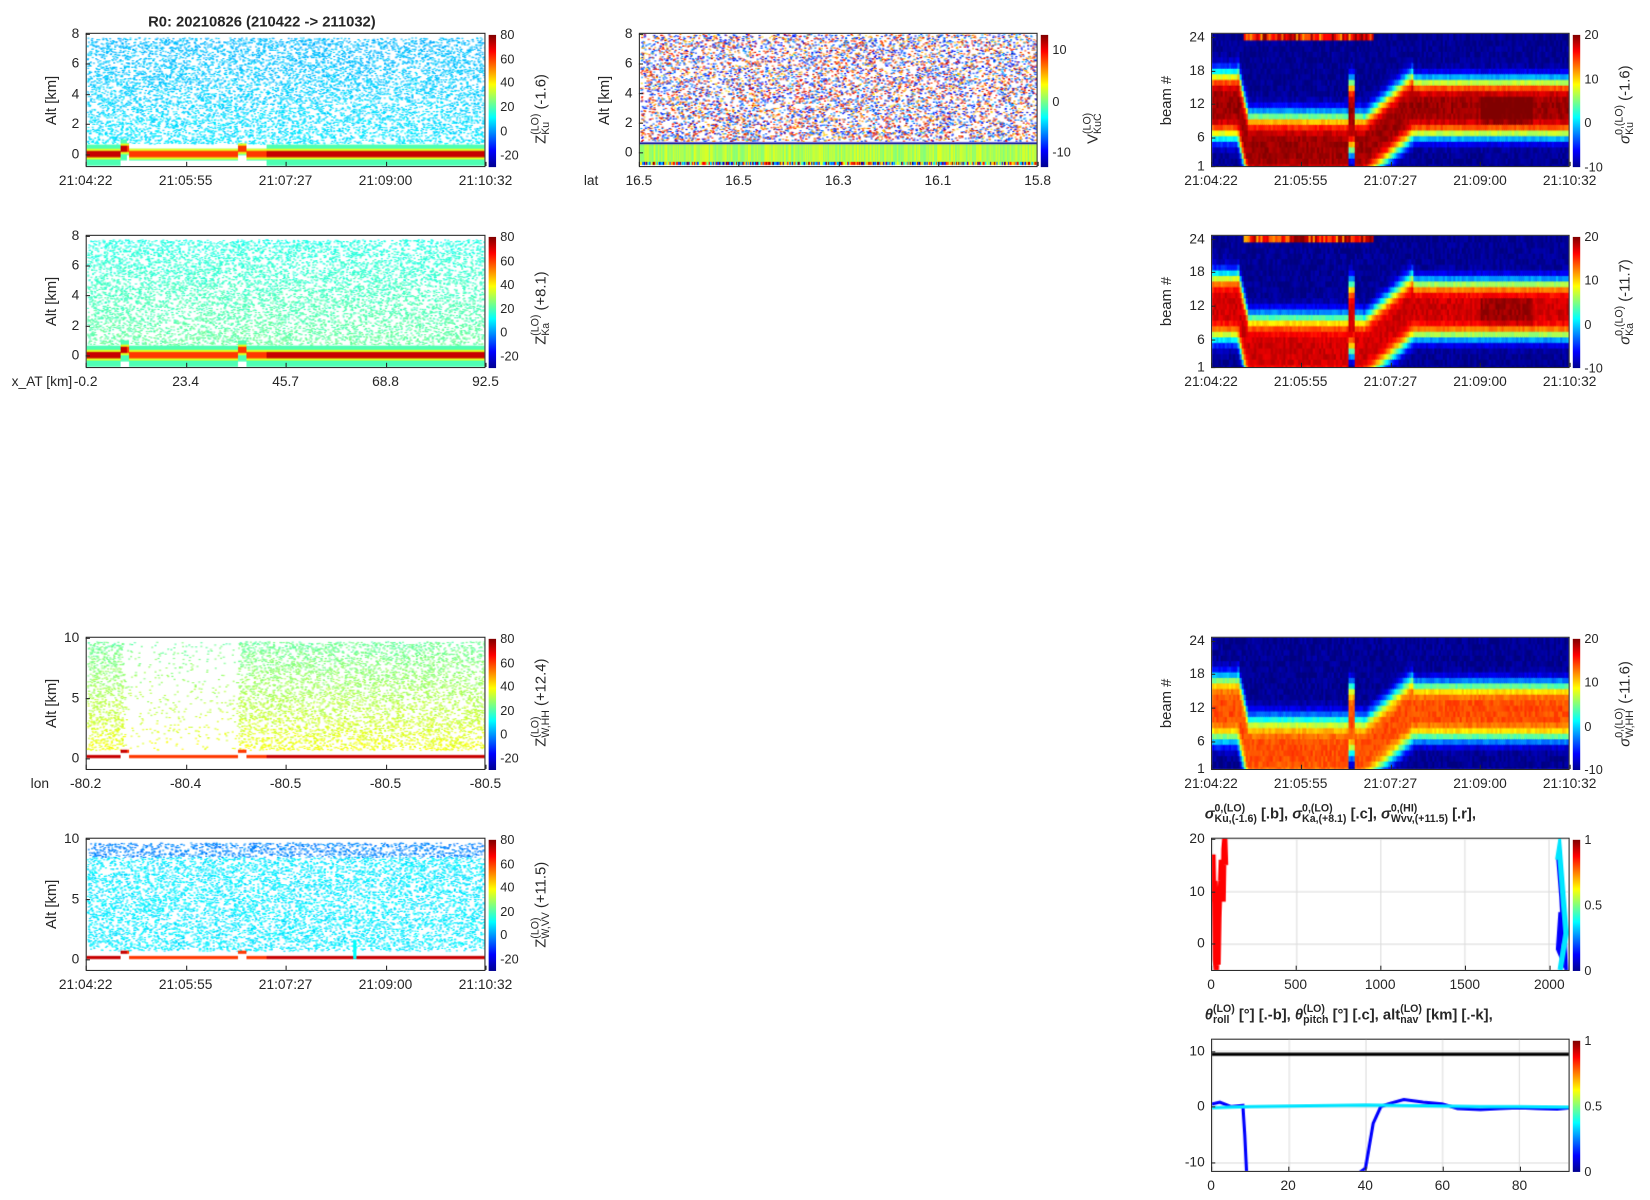  I want to click on axes-wvv, so click(285, 904).